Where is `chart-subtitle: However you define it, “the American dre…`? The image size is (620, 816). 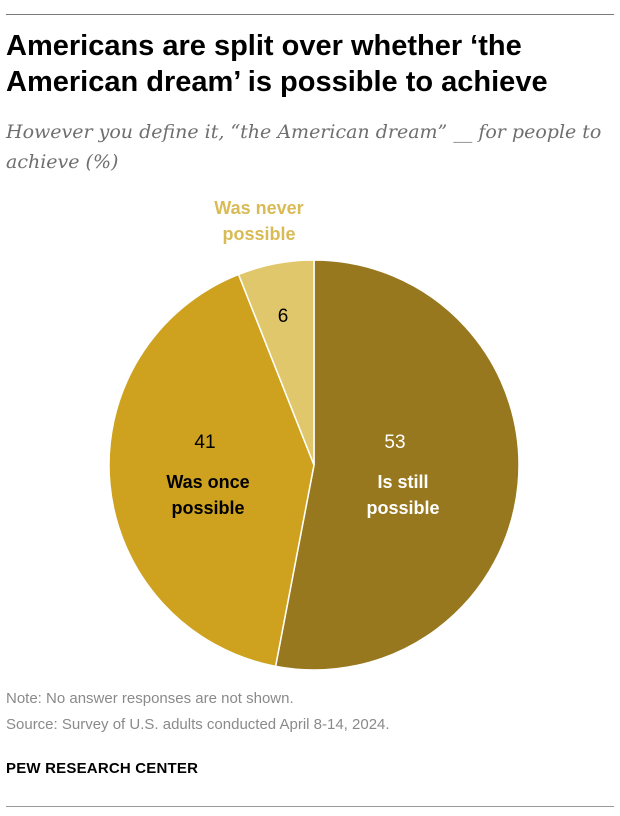
chart-subtitle: However you define it, “the American dre… is located at coordinates (304, 147).